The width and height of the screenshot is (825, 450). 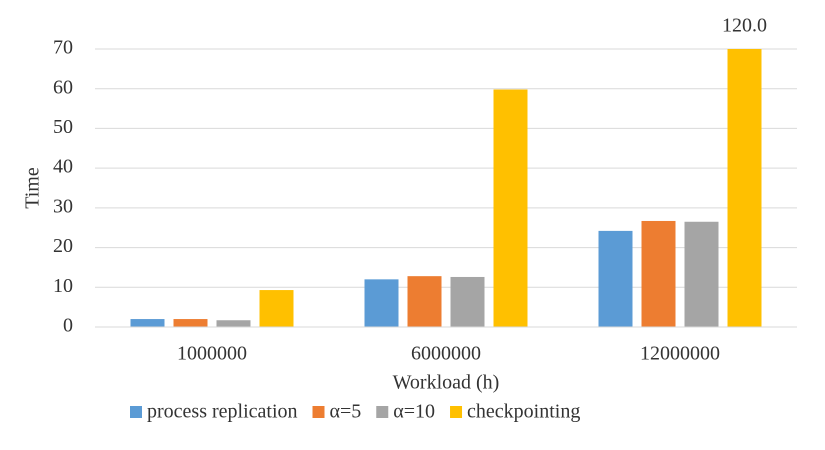 What do you see at coordinates (33, 188) in the screenshot?
I see `y-axis-label: Time` at bounding box center [33, 188].